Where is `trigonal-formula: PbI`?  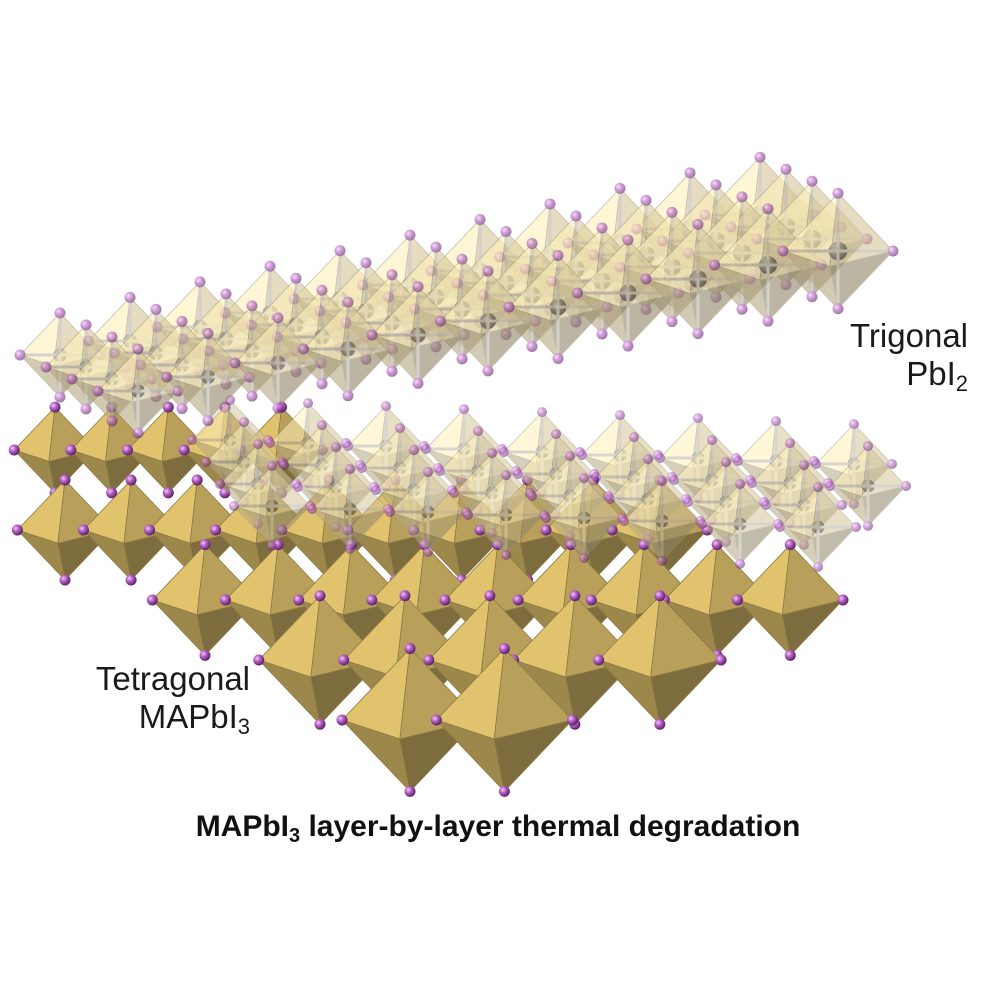
trigonal-formula: PbI is located at coordinates (931, 373).